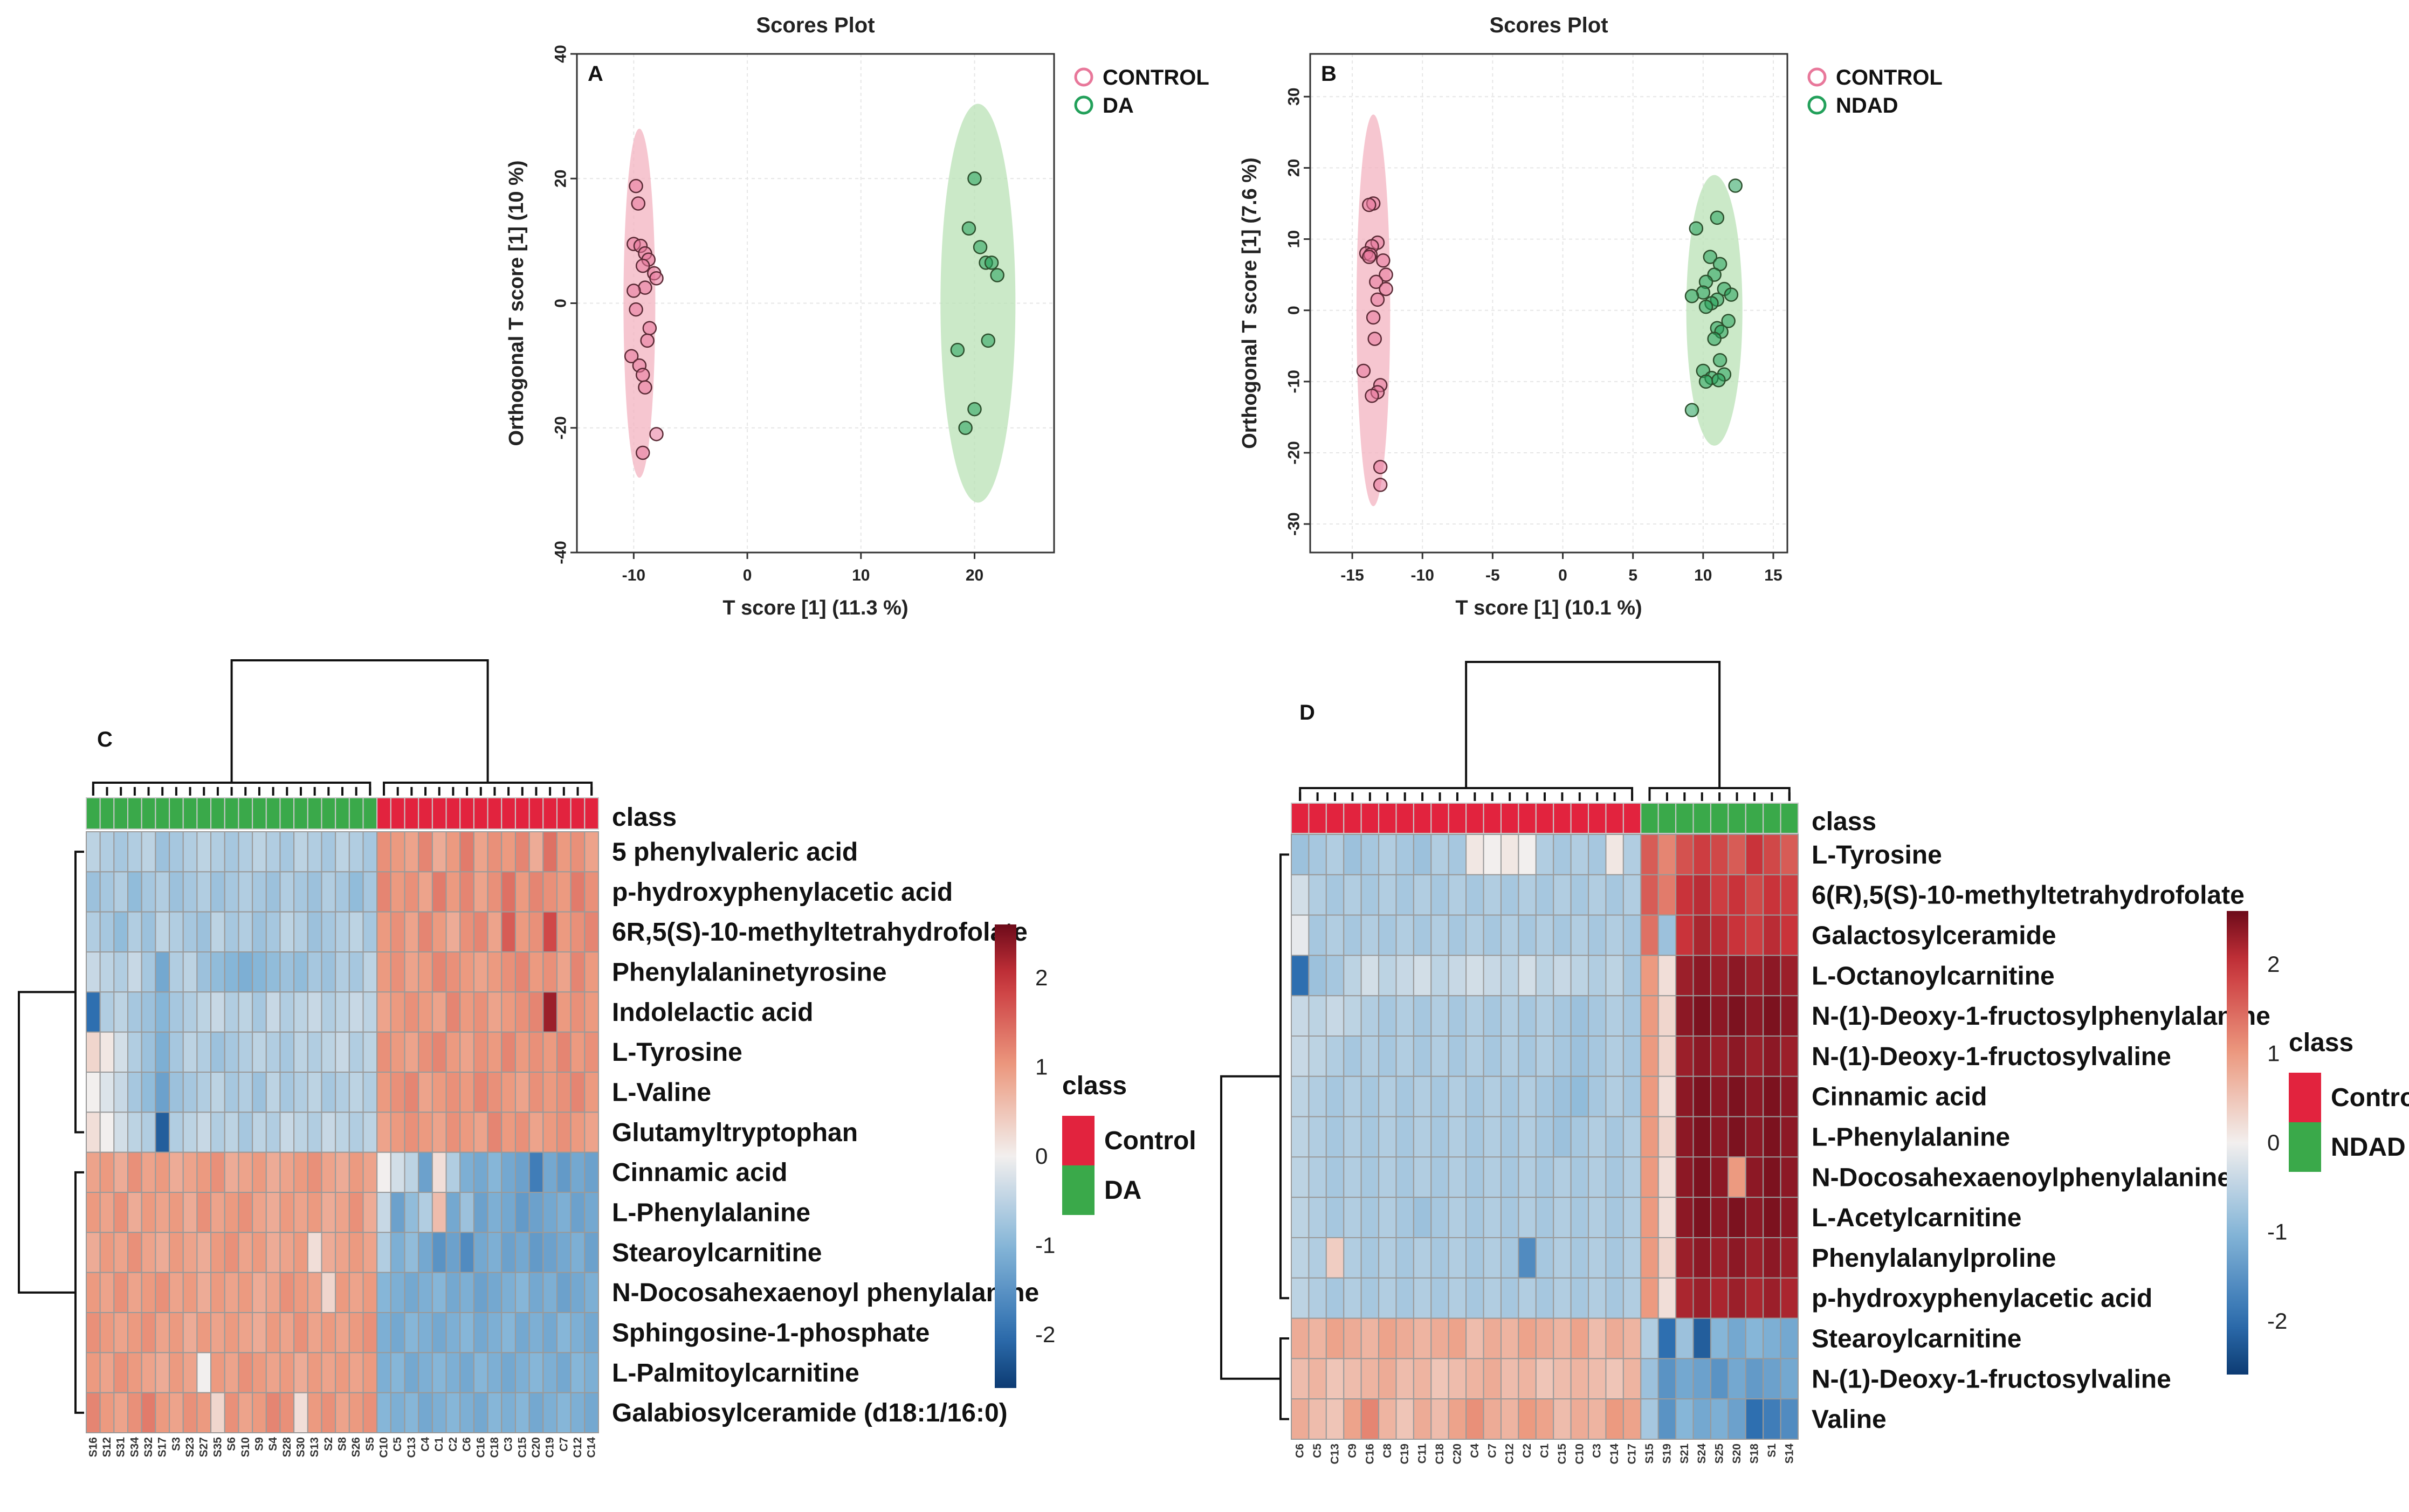 The width and height of the screenshot is (2409, 1512). I want to click on column-label: C8, so click(1387, 1451).